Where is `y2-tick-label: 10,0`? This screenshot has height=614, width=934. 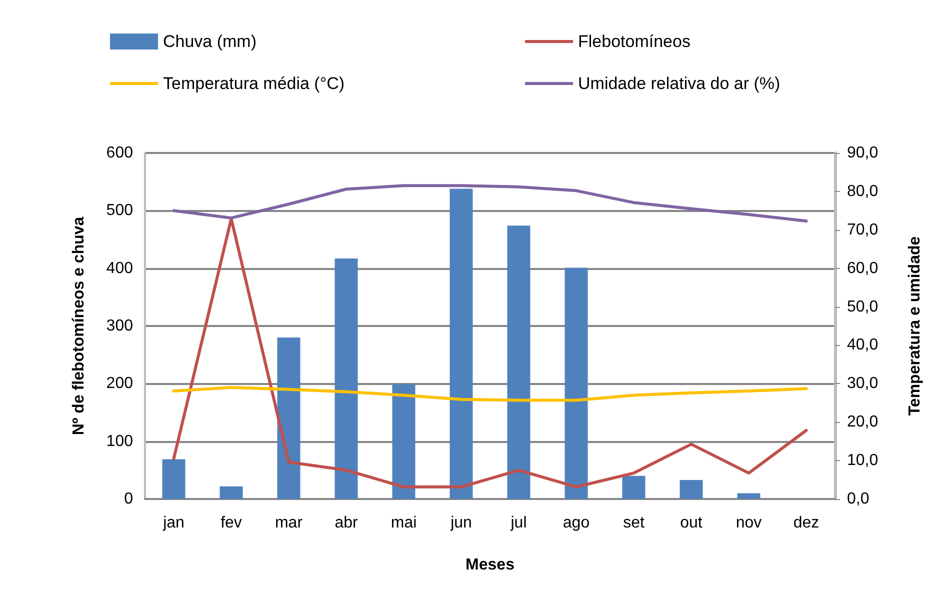 y2-tick-label: 10,0 is located at coordinates (862, 461).